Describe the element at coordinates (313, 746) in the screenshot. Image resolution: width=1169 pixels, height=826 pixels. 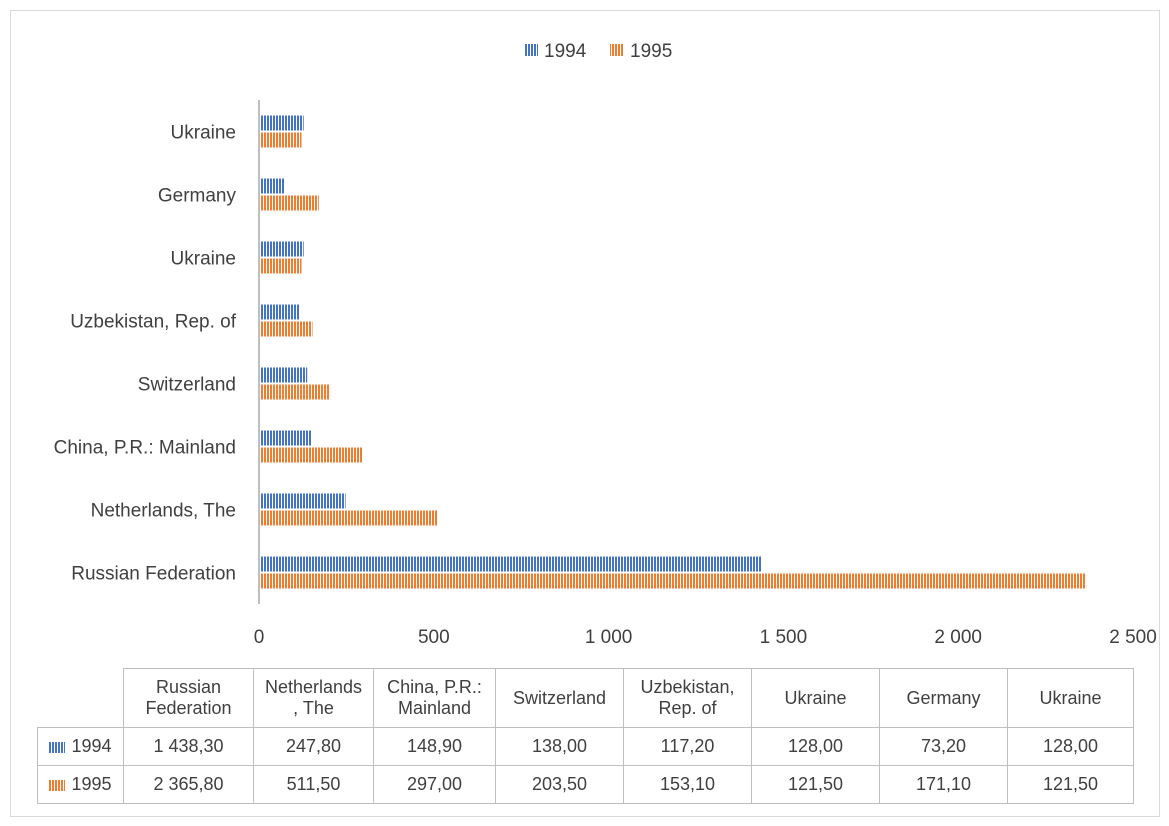
I see `table-value-cell: 247,80` at that location.